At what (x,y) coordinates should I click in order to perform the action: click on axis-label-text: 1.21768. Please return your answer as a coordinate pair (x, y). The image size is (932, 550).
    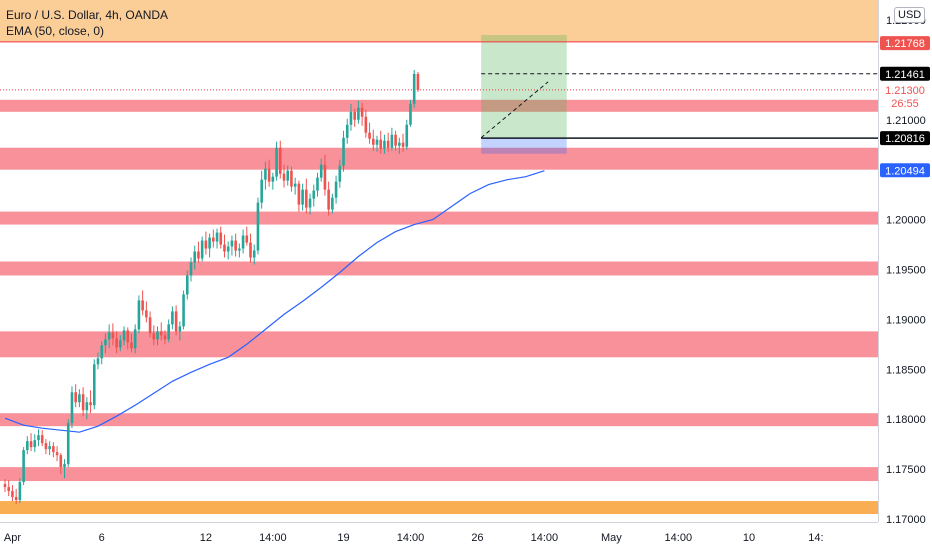
    Looking at the image, I should click on (905, 44).